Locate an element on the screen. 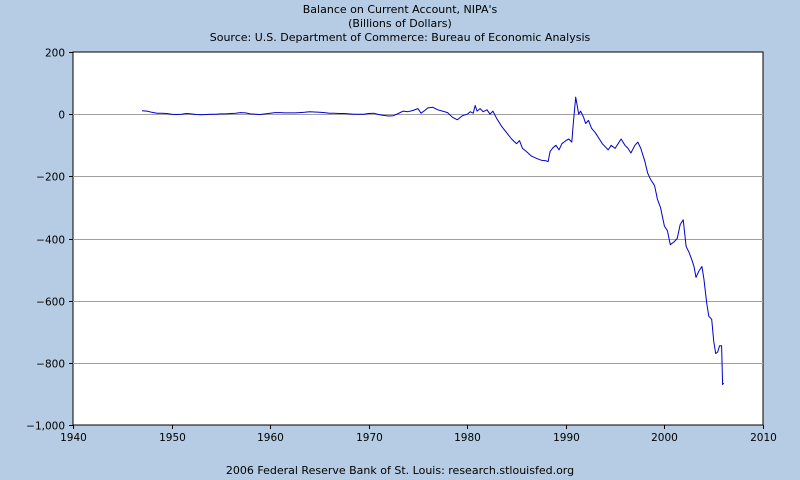 This screenshot has height=480, width=800. y-tick-label: −400 is located at coordinates (50, 241).